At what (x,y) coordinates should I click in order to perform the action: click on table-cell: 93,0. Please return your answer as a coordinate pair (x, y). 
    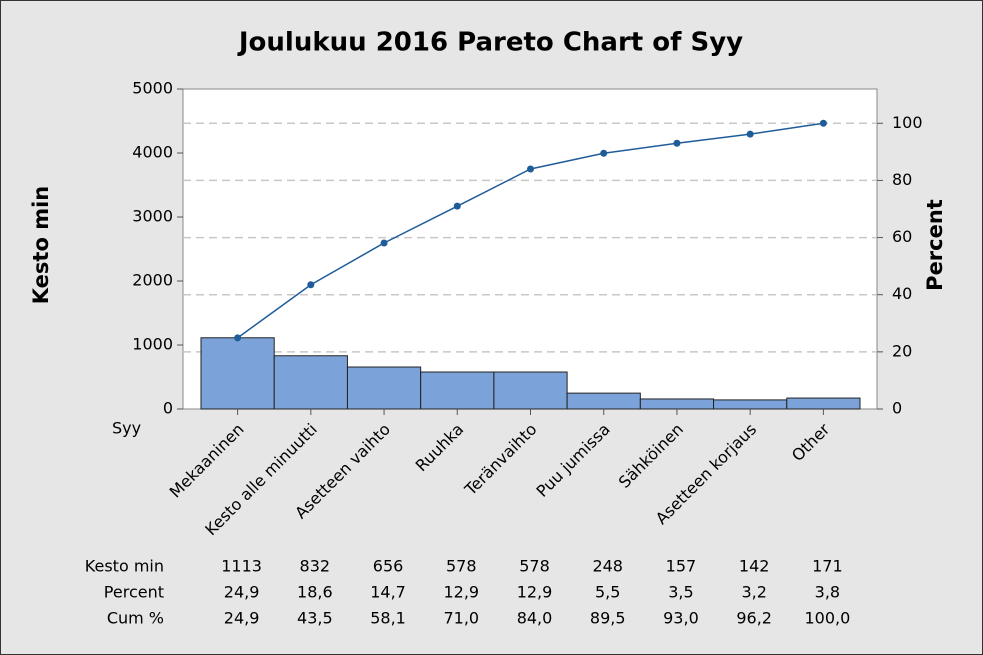
    Looking at the image, I should click on (681, 618).